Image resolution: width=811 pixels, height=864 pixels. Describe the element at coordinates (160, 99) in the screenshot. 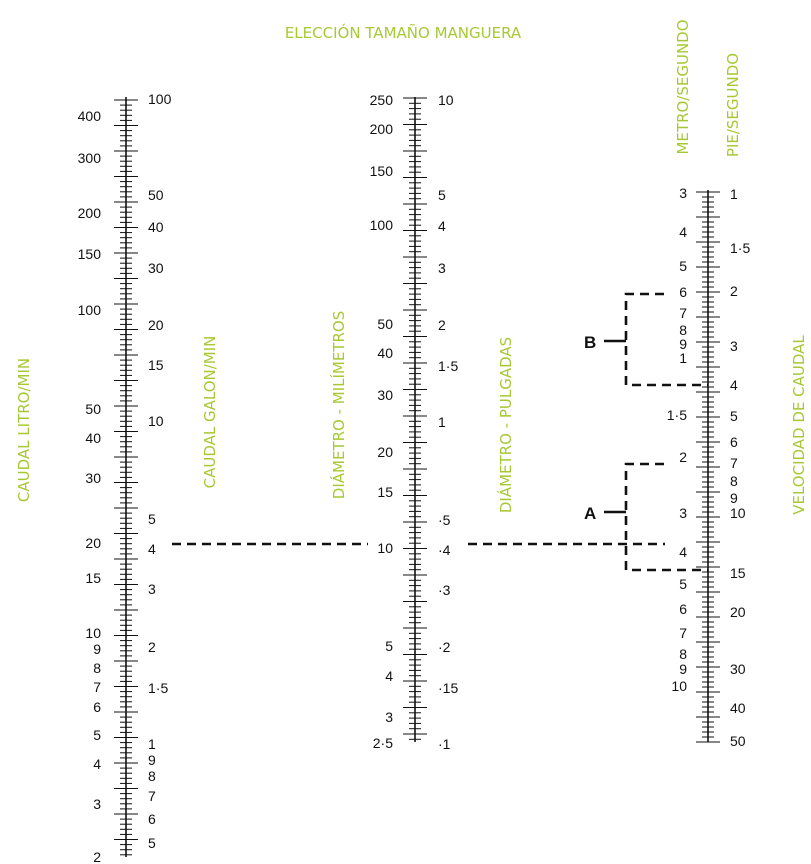

I see `tick-label-galon-100: 100` at that location.